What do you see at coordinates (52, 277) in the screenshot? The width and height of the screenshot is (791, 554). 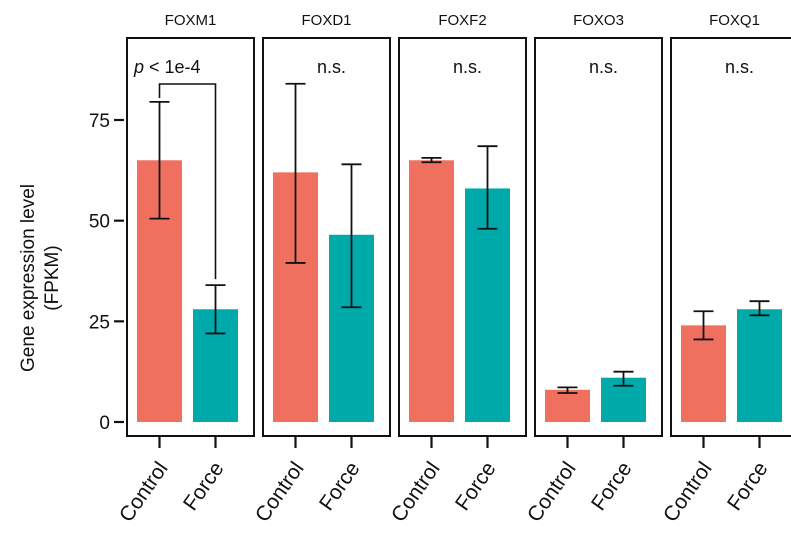 I see `y-axis-title-line: (FPKM)` at bounding box center [52, 277].